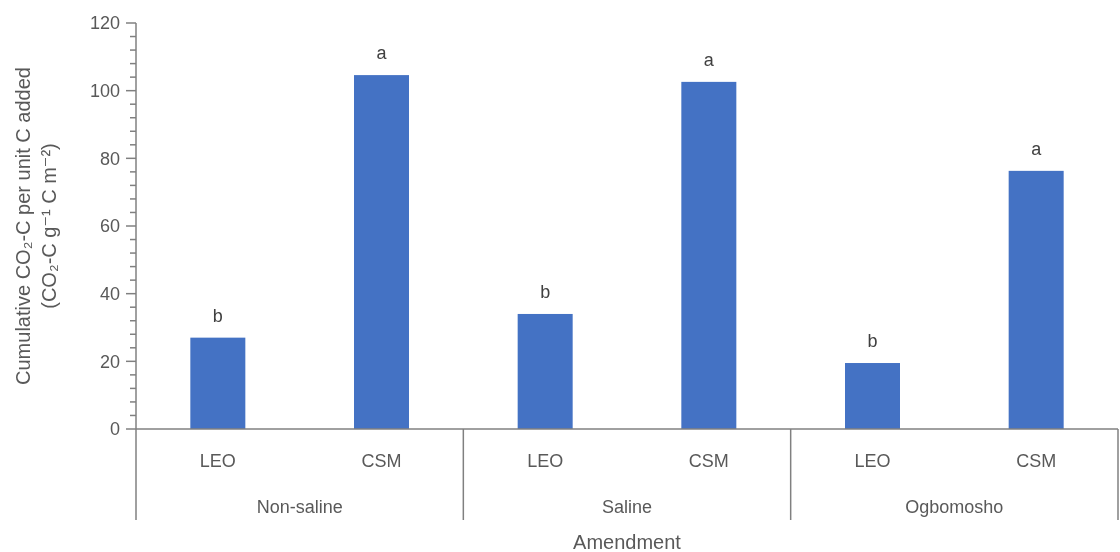 The image size is (1120, 552). What do you see at coordinates (36, 226) in the screenshot?
I see `y-axis-title: Cumulative CO₂-C per unit C added (CO₂-C g⁻¹ C m⁻²)` at bounding box center [36, 226].